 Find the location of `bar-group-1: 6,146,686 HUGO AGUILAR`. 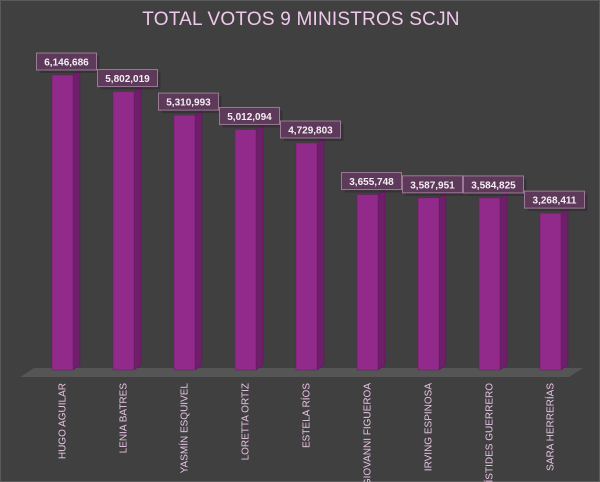

bar-group-1: 6,146,686 HUGO AGUILAR is located at coordinates (68, 255).